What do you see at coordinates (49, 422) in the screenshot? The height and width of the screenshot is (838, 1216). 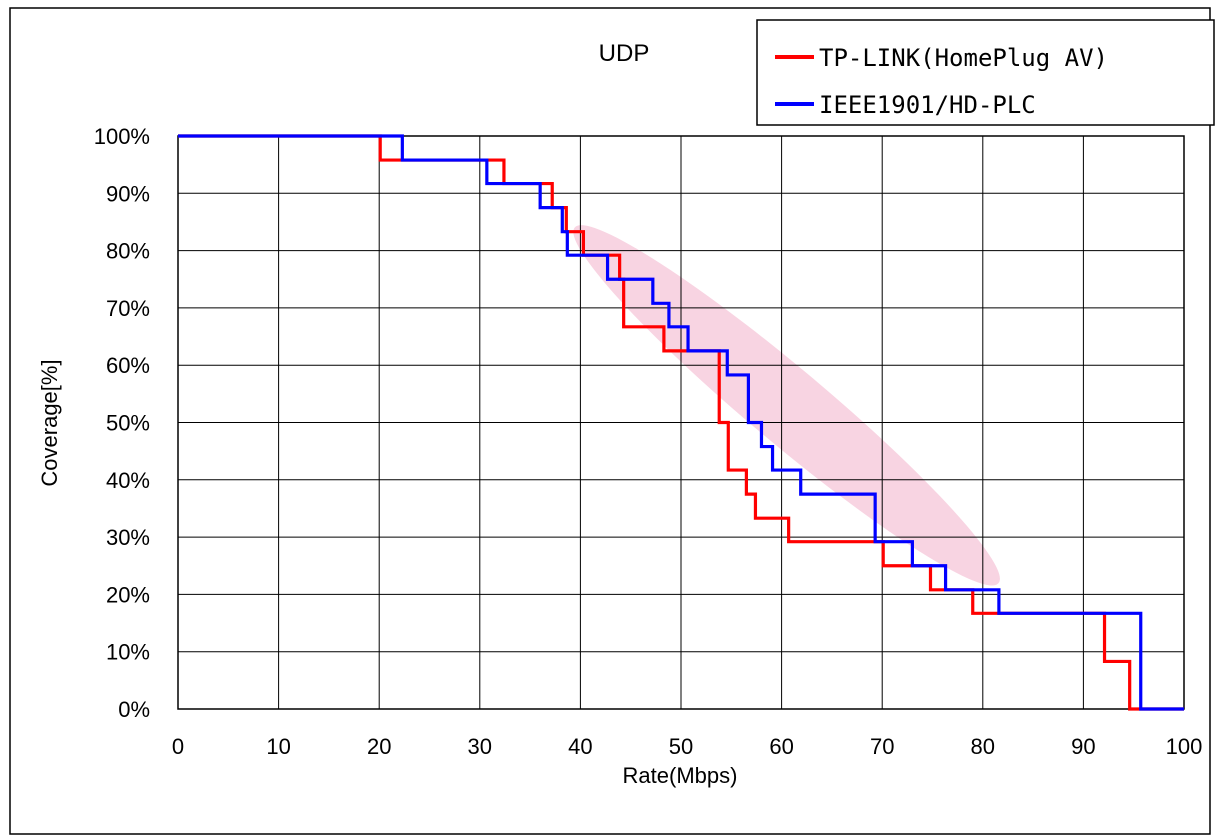 I see `y-axis-title: Coverage[%]` at bounding box center [49, 422].